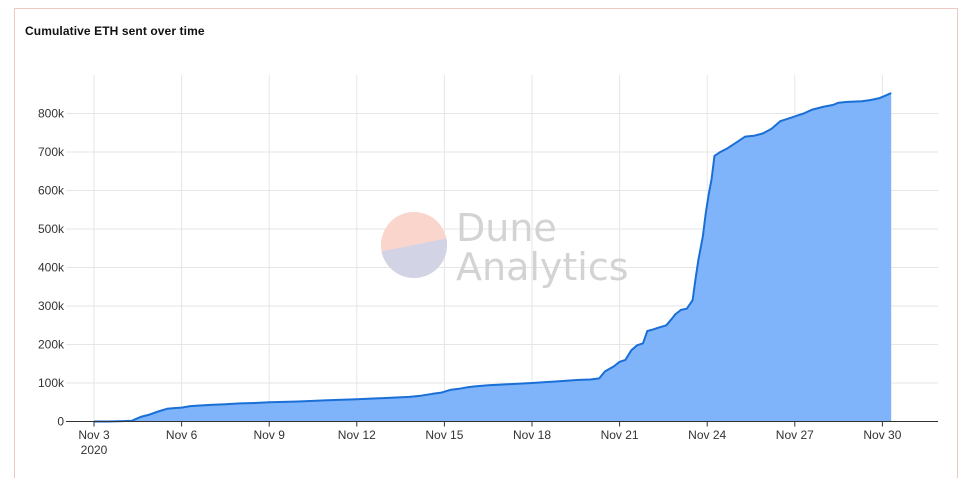 The height and width of the screenshot is (478, 970). I want to click on x-tick-label: Nov 9, so click(270, 435).